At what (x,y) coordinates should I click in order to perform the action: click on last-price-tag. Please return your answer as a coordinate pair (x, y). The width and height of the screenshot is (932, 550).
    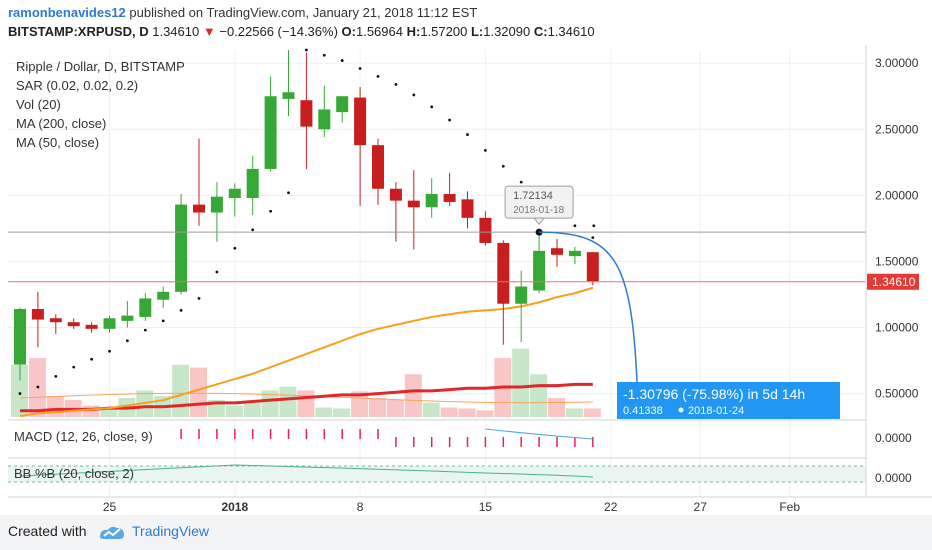
    Looking at the image, I should click on (893, 281).